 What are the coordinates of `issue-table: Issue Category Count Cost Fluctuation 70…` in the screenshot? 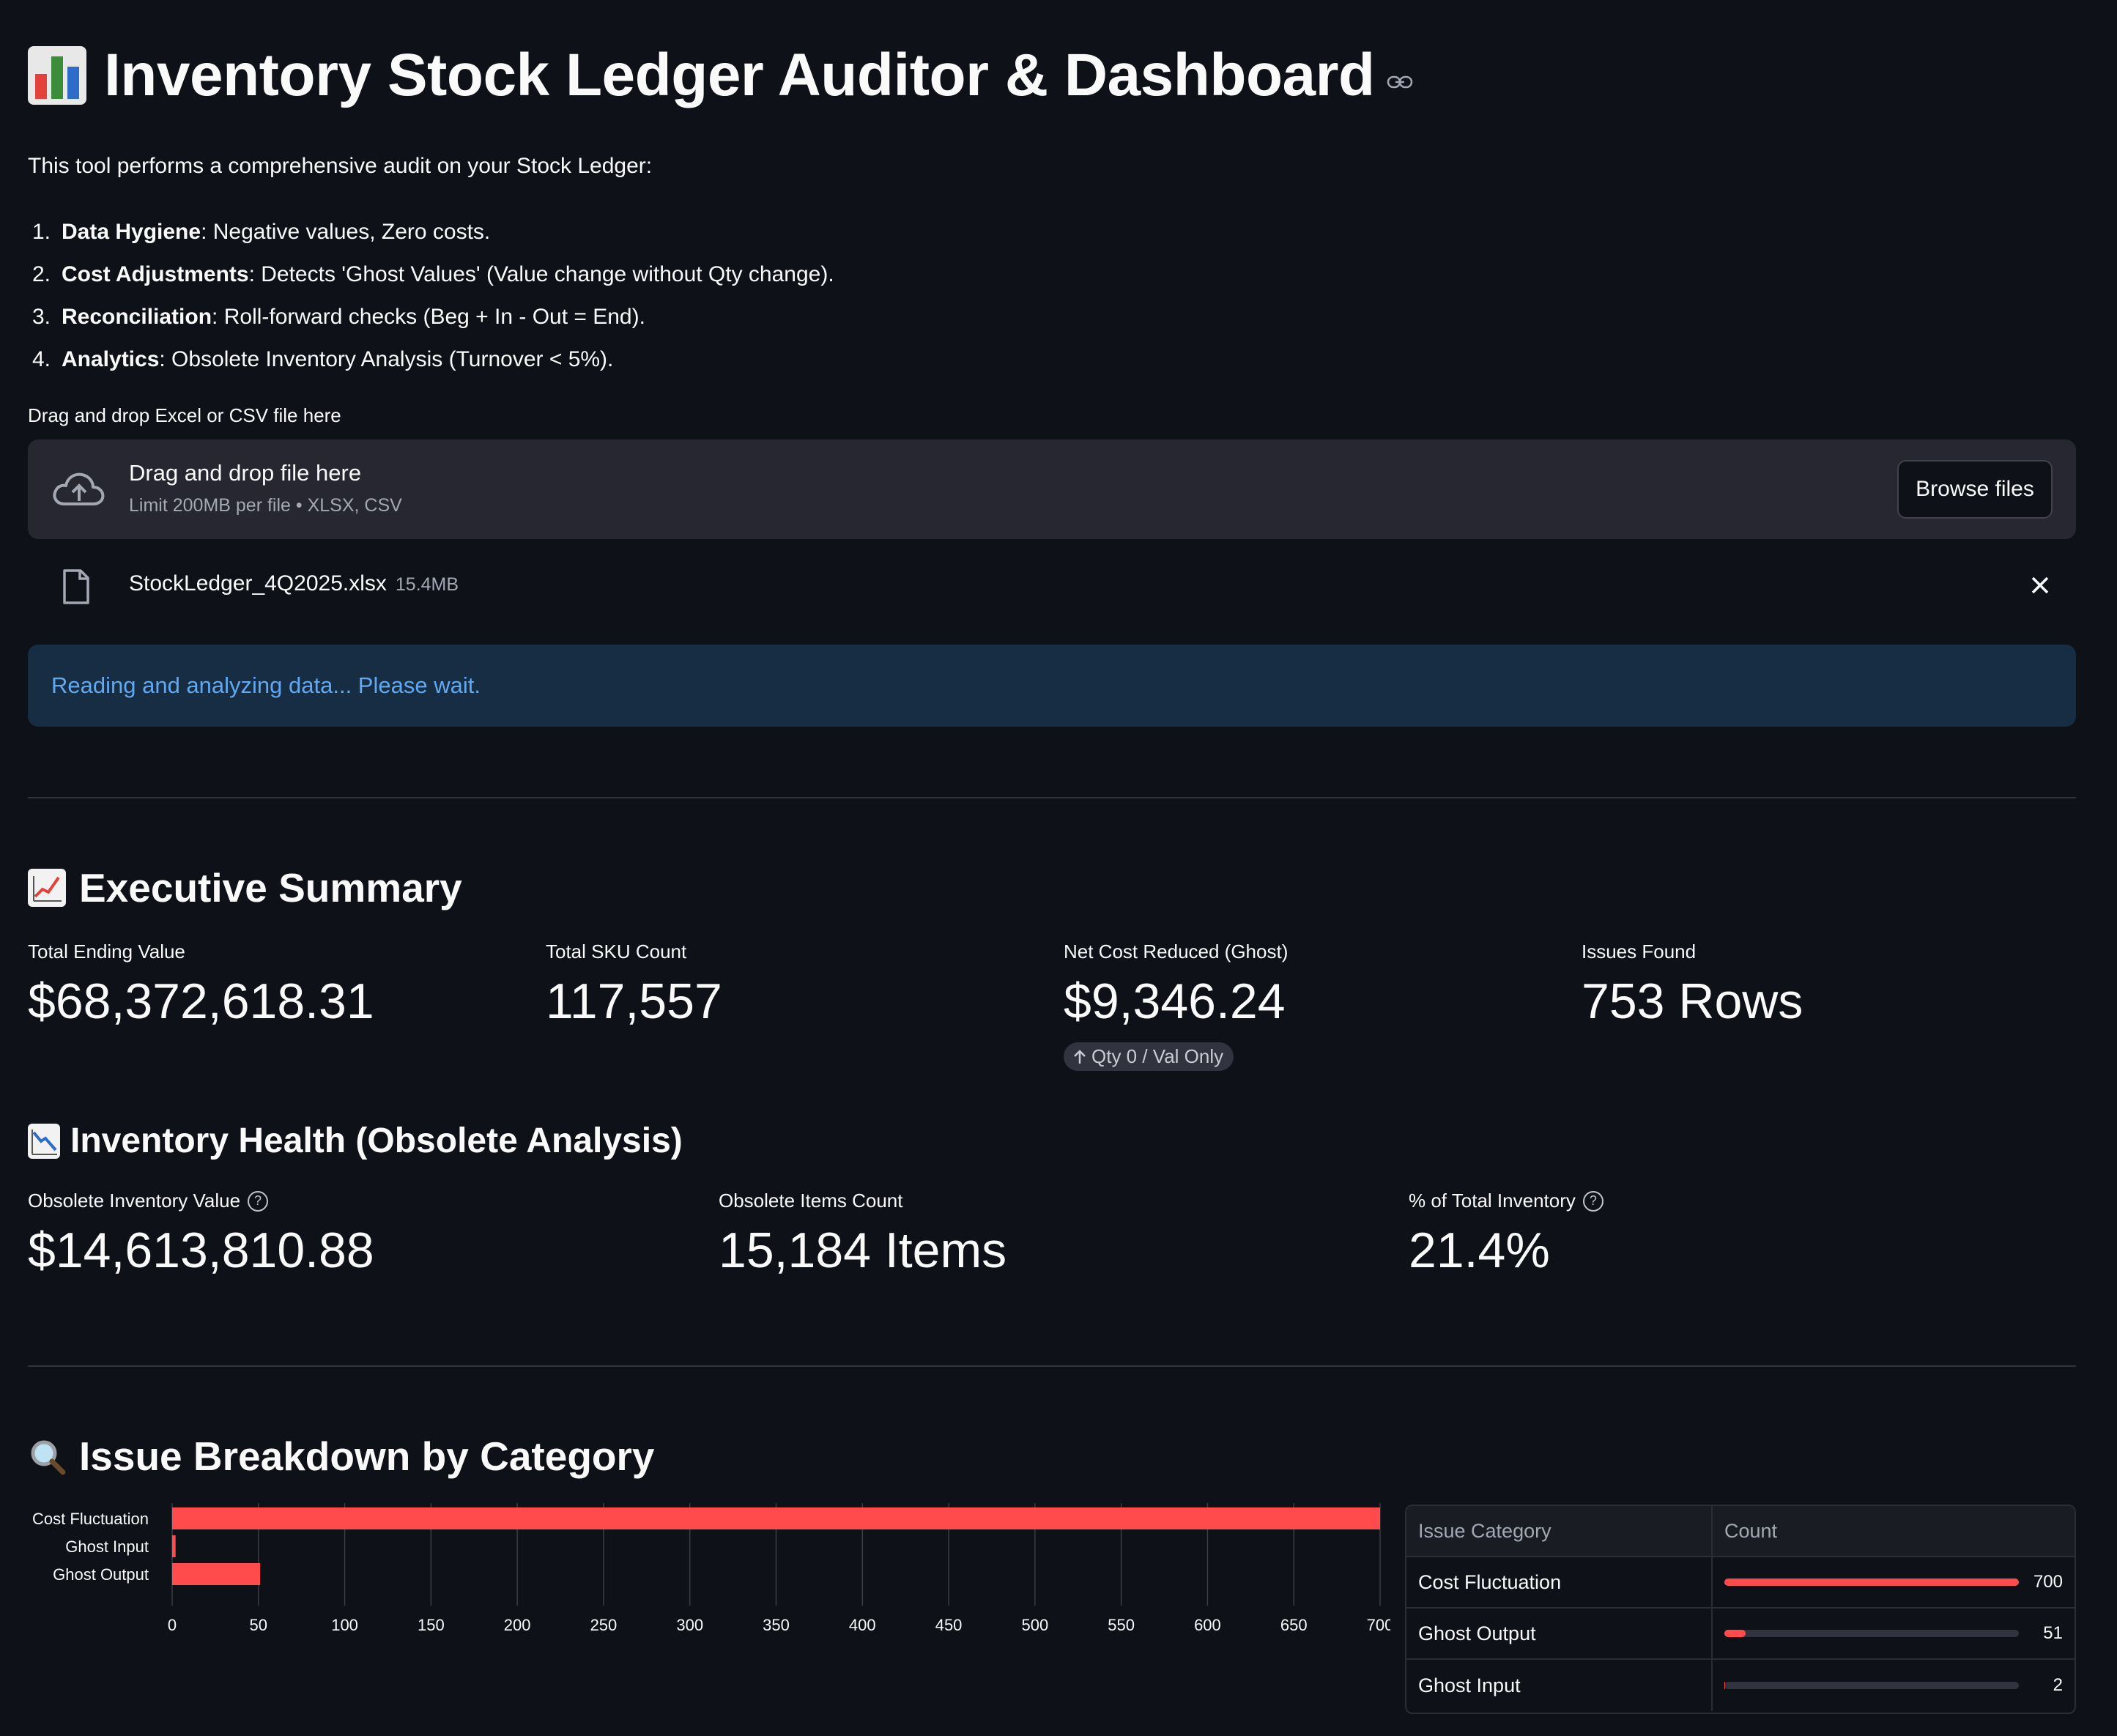 It's located at (1740, 1609).